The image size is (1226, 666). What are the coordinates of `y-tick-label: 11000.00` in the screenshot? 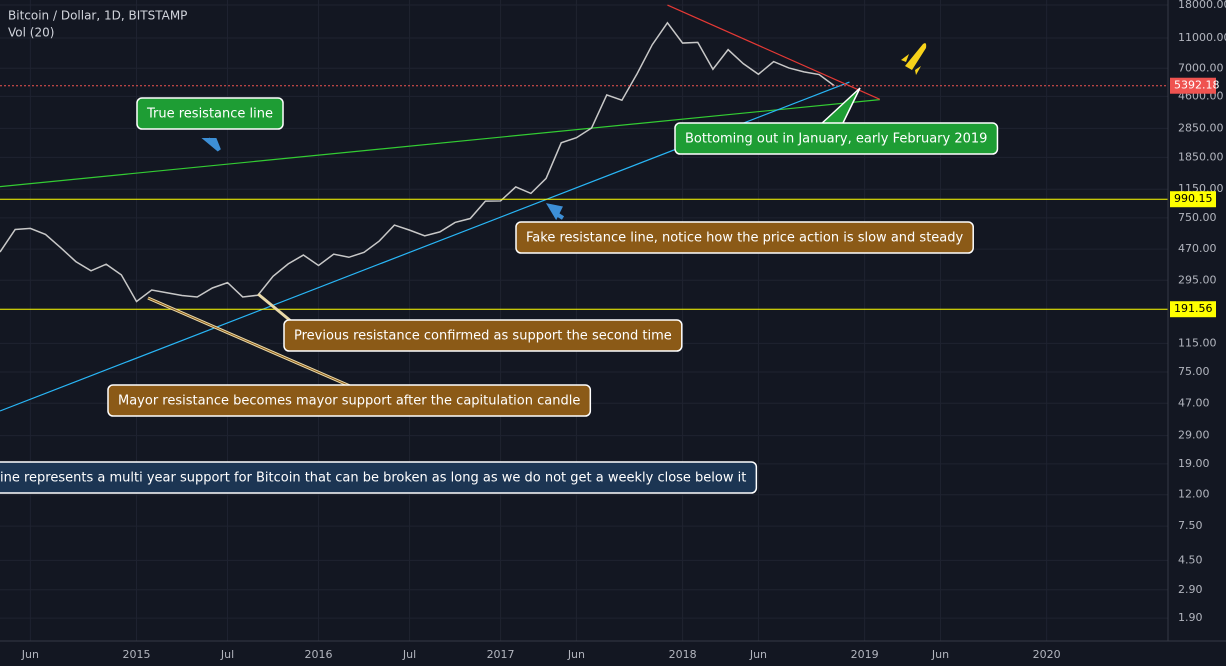 It's located at (1202, 37).